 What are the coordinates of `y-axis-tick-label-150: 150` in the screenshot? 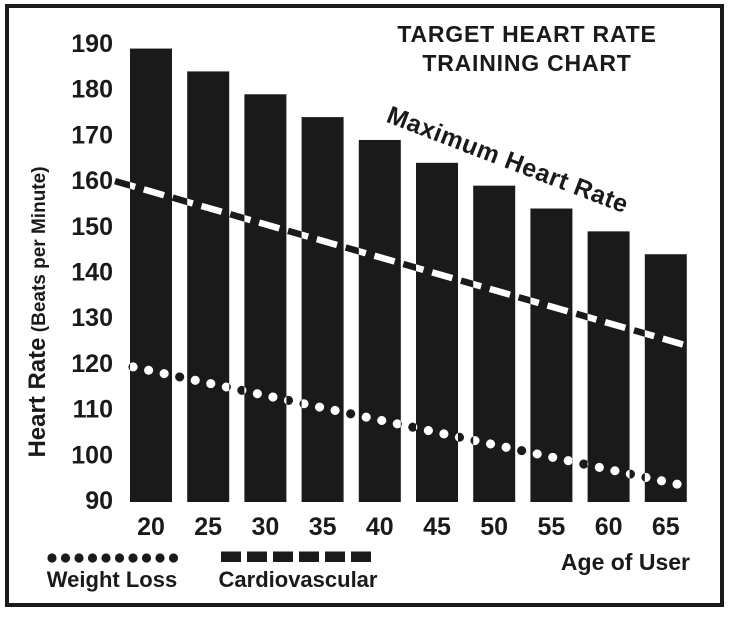 It's located at (92, 227).